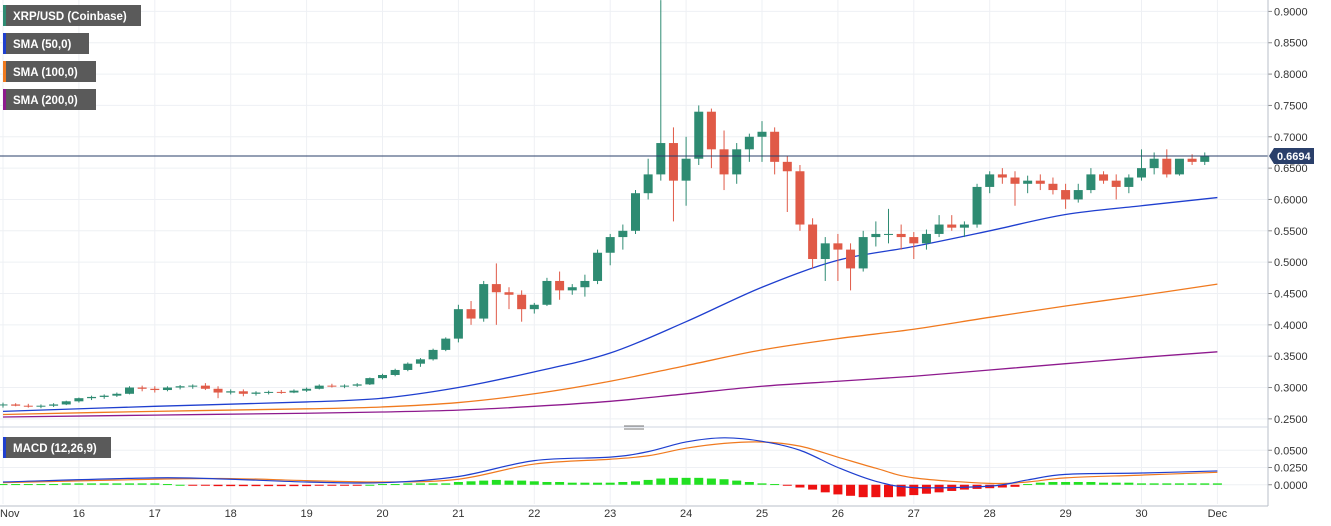 Image resolution: width=1331 pixels, height=526 pixels. I want to click on price-tick-label: 0.2500, so click(1291, 420).